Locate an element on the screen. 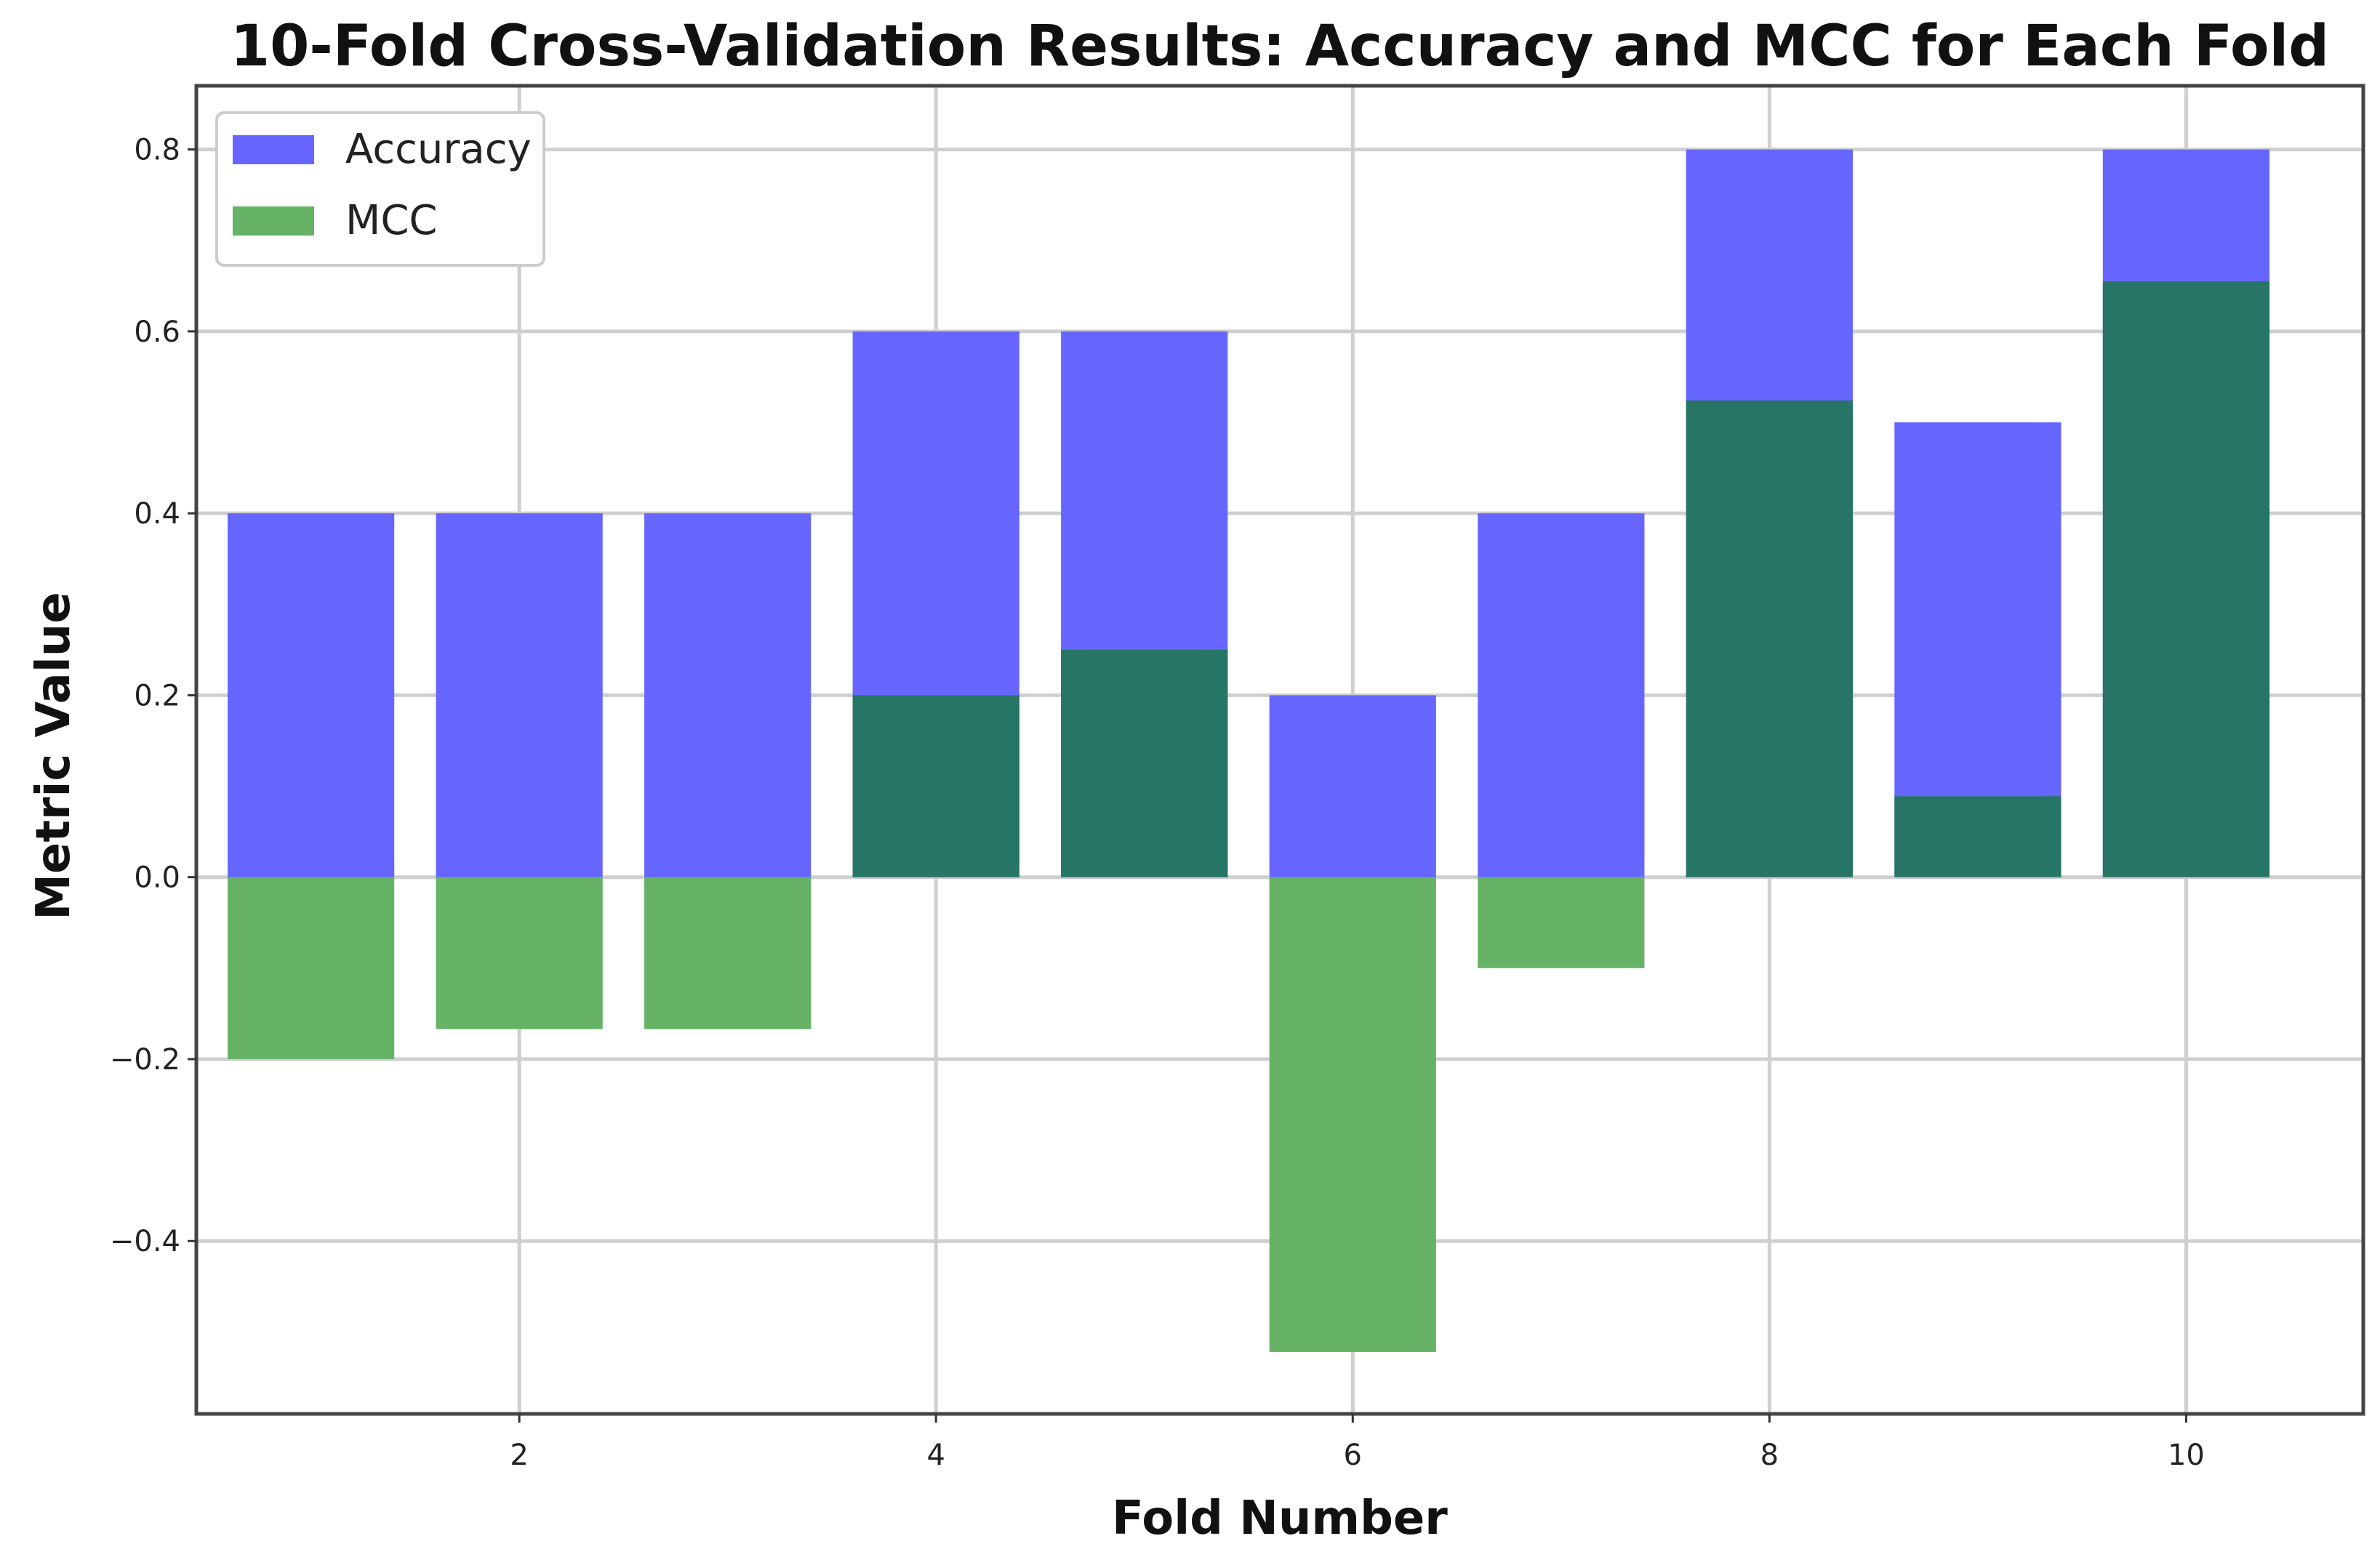  legend-swatch-mcc is located at coordinates (273, 221).